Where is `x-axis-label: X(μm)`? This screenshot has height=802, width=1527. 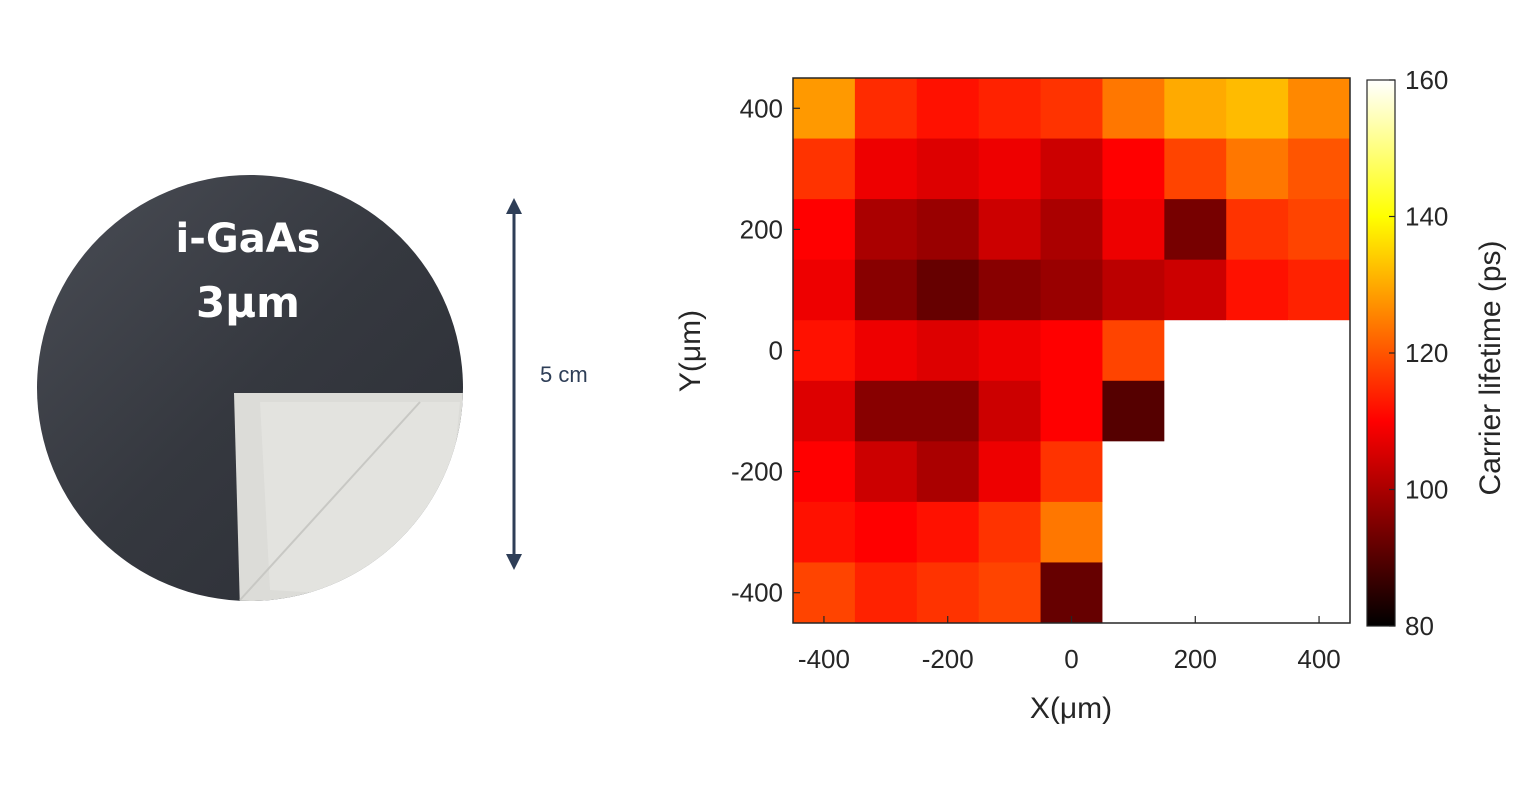
x-axis-label: X(μm) is located at coordinates (1071, 708).